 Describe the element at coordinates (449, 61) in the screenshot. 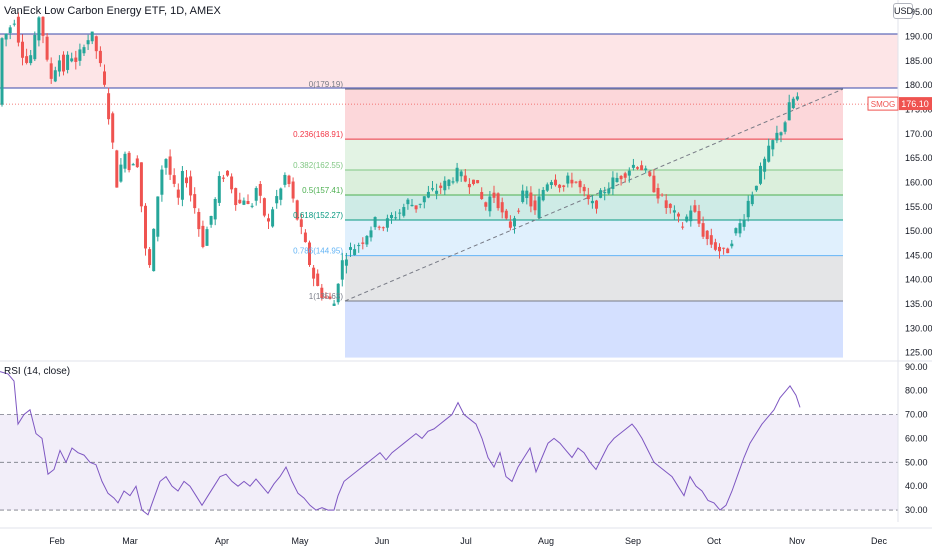

I see `resistance-zone` at that location.